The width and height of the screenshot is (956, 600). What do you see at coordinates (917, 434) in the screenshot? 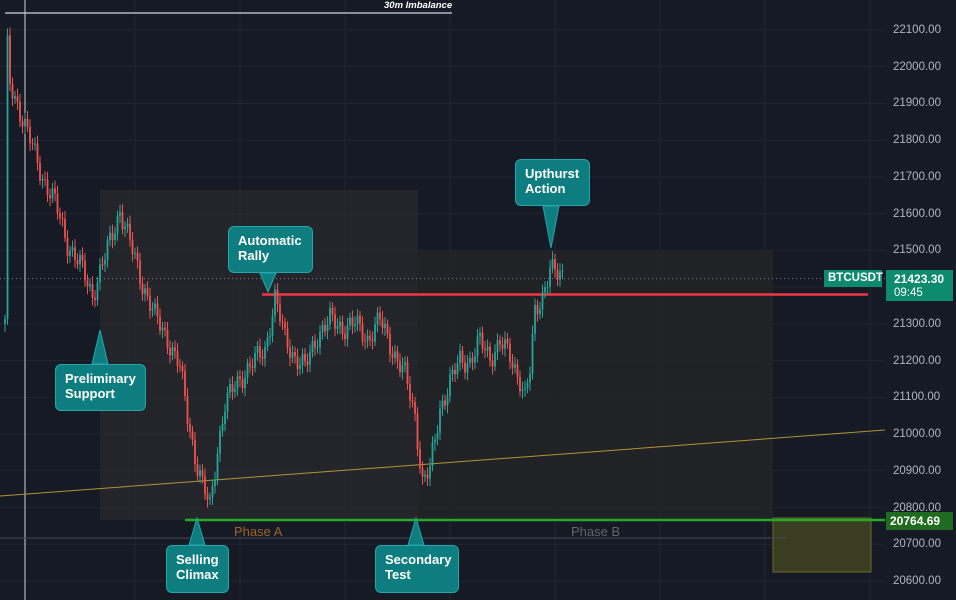
I see `price-tick-label: 21000.00` at bounding box center [917, 434].